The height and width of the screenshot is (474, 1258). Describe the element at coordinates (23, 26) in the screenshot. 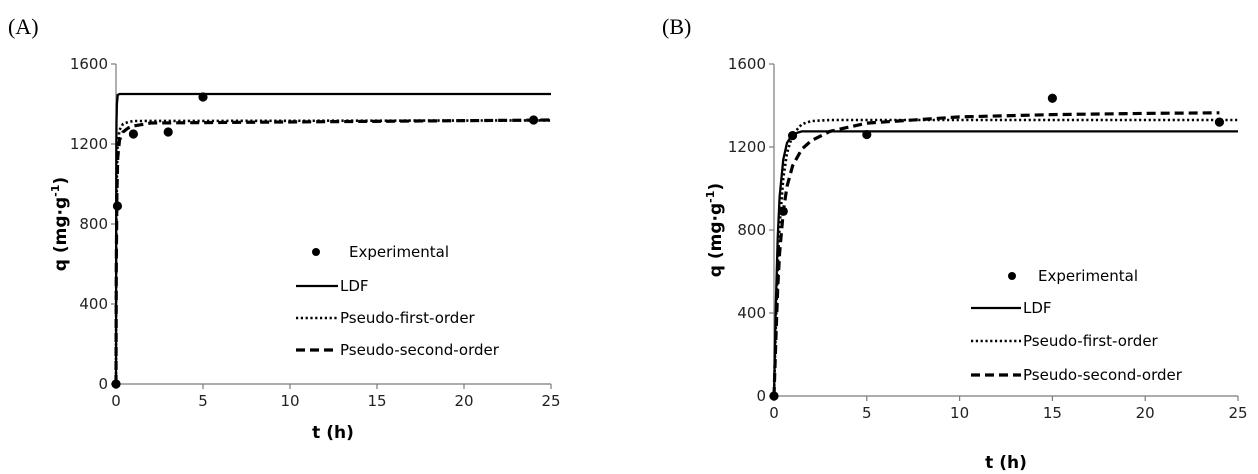

I see `panel-label: (A)` at that location.